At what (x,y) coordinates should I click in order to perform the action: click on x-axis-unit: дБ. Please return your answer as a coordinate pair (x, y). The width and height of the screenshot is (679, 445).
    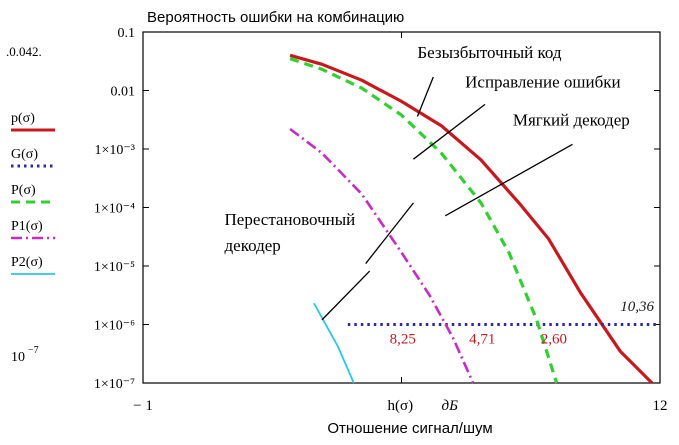
    Looking at the image, I should click on (450, 406).